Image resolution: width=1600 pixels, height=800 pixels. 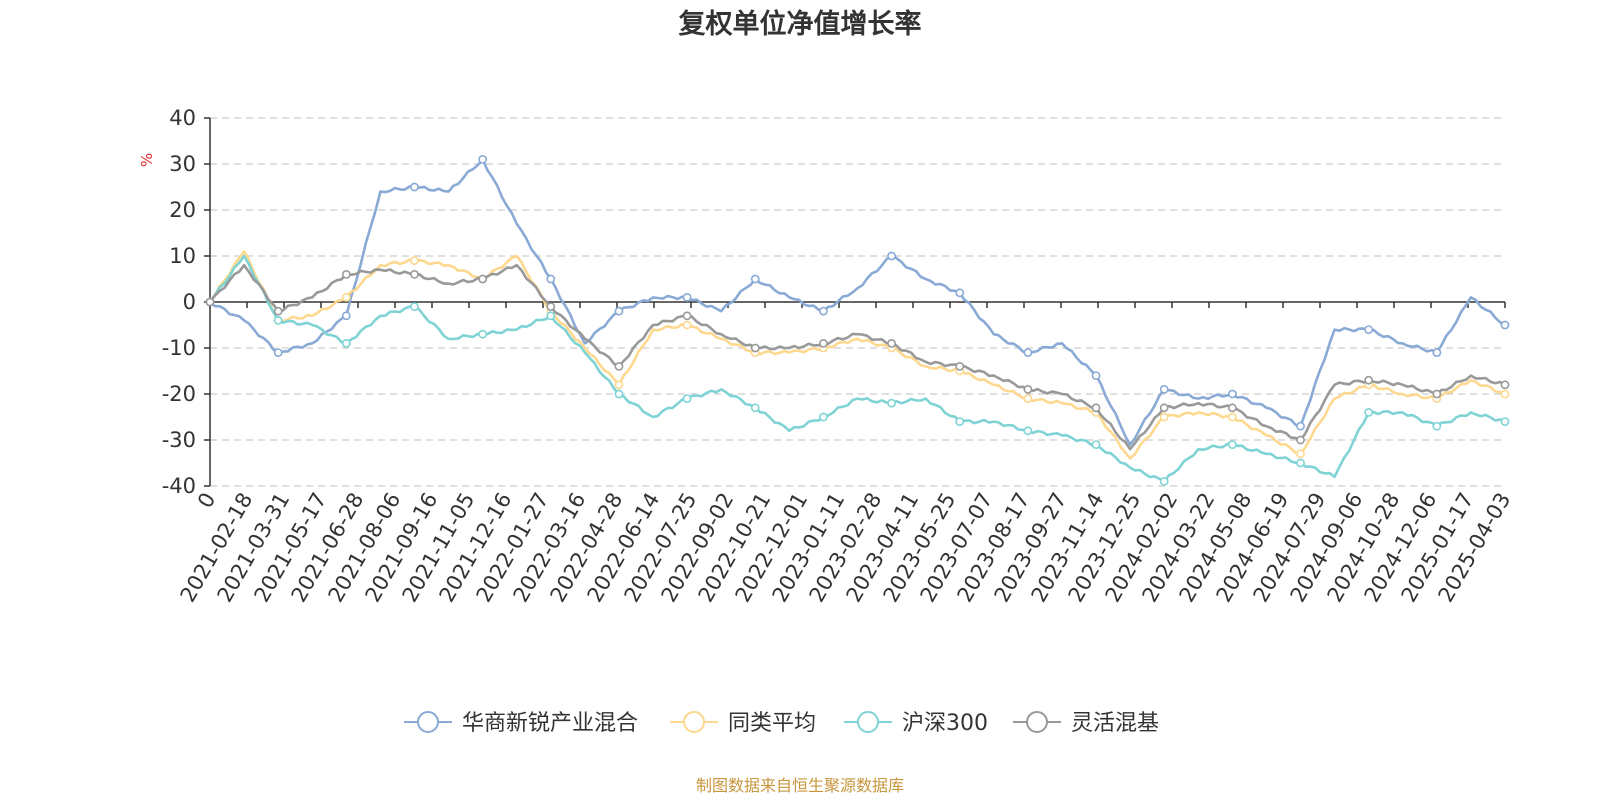 I want to click on chart-title: 复权单位净值增长率, so click(x=800, y=24).